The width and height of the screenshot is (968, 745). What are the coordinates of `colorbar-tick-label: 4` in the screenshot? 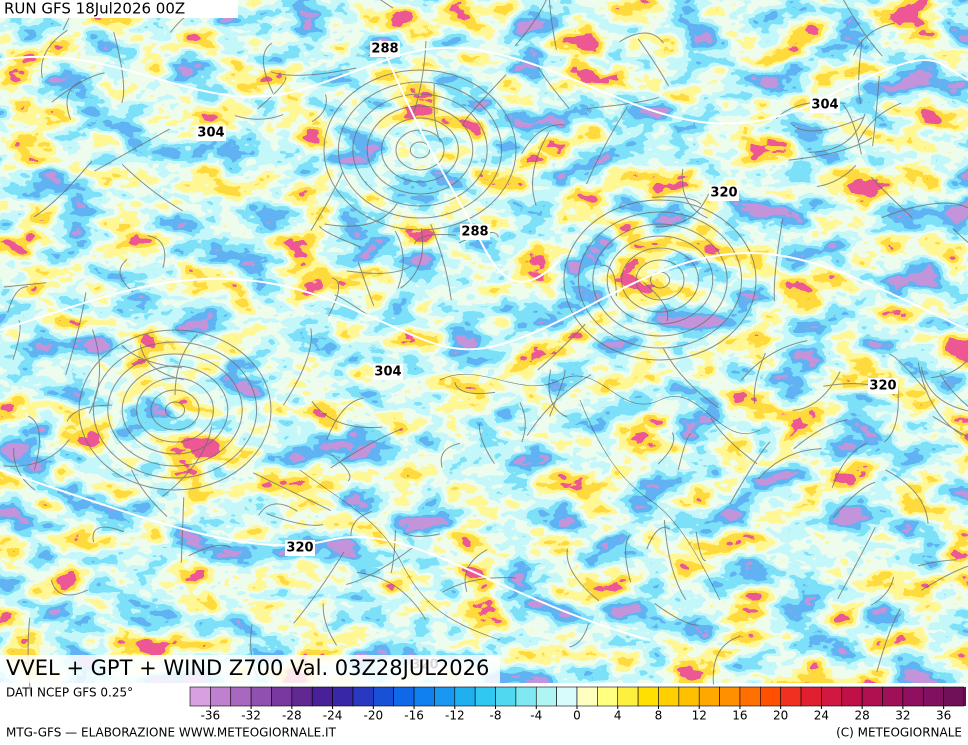 It's located at (618, 716).